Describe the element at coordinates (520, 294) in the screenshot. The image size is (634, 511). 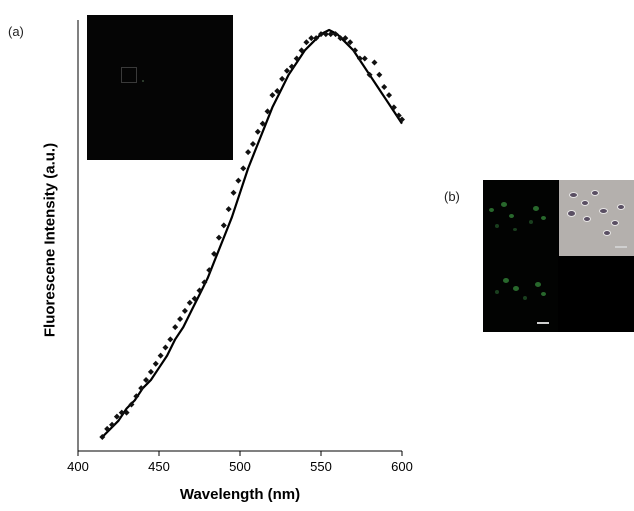
I see `fluorescence-tile-bottom-left` at that location.